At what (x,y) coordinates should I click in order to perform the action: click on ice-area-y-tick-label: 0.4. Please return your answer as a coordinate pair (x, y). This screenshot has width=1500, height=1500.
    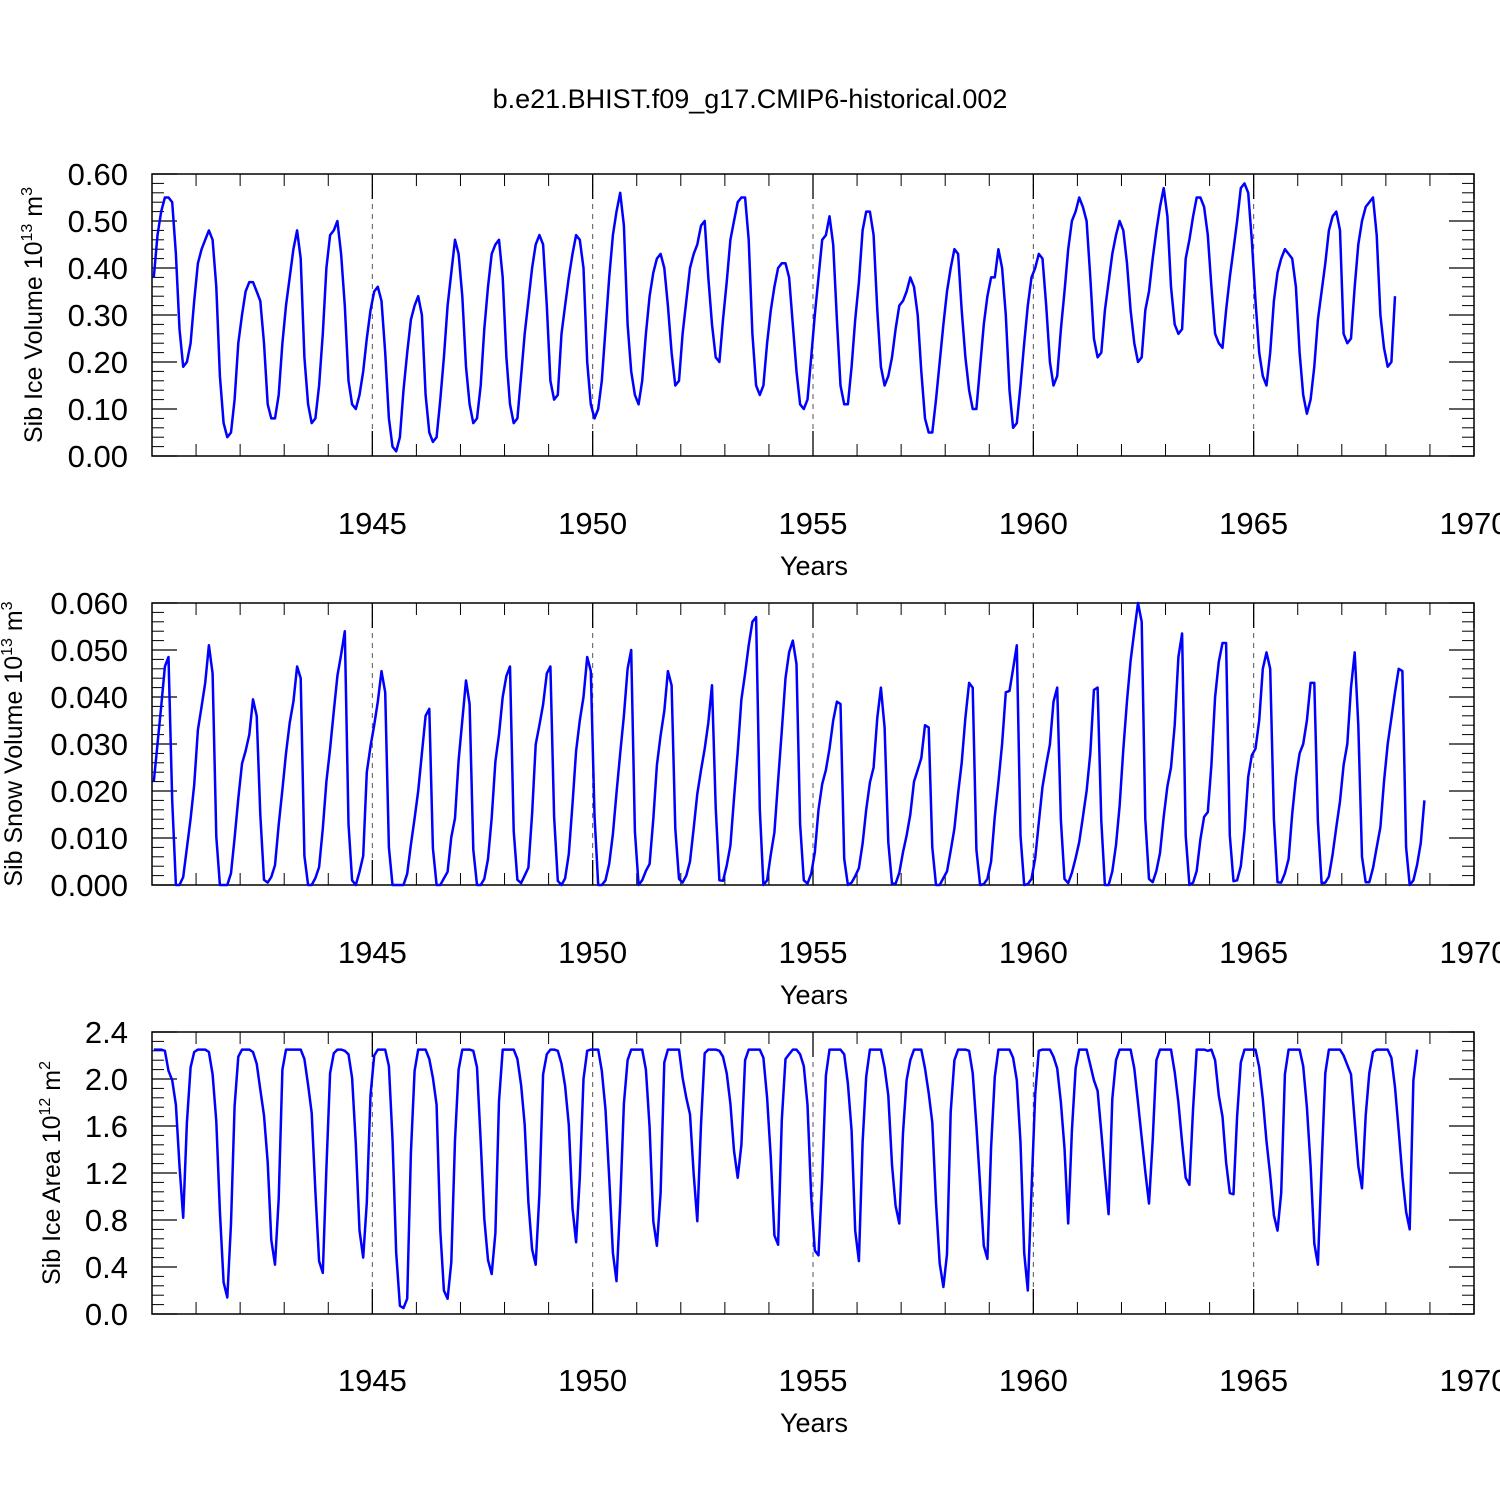
    Looking at the image, I should click on (106, 1267).